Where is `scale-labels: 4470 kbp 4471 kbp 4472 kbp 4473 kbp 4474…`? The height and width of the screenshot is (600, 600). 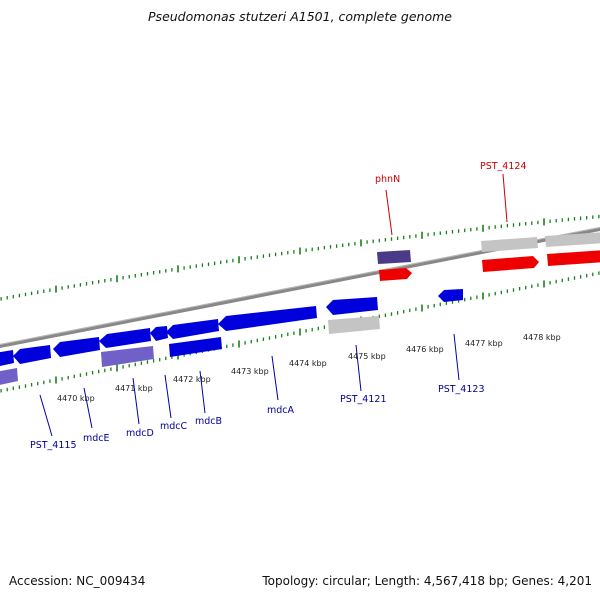 scale-labels: 4470 kbp 4471 kbp 4472 kbp 4473 kbp 4474… is located at coordinates (309, 368).